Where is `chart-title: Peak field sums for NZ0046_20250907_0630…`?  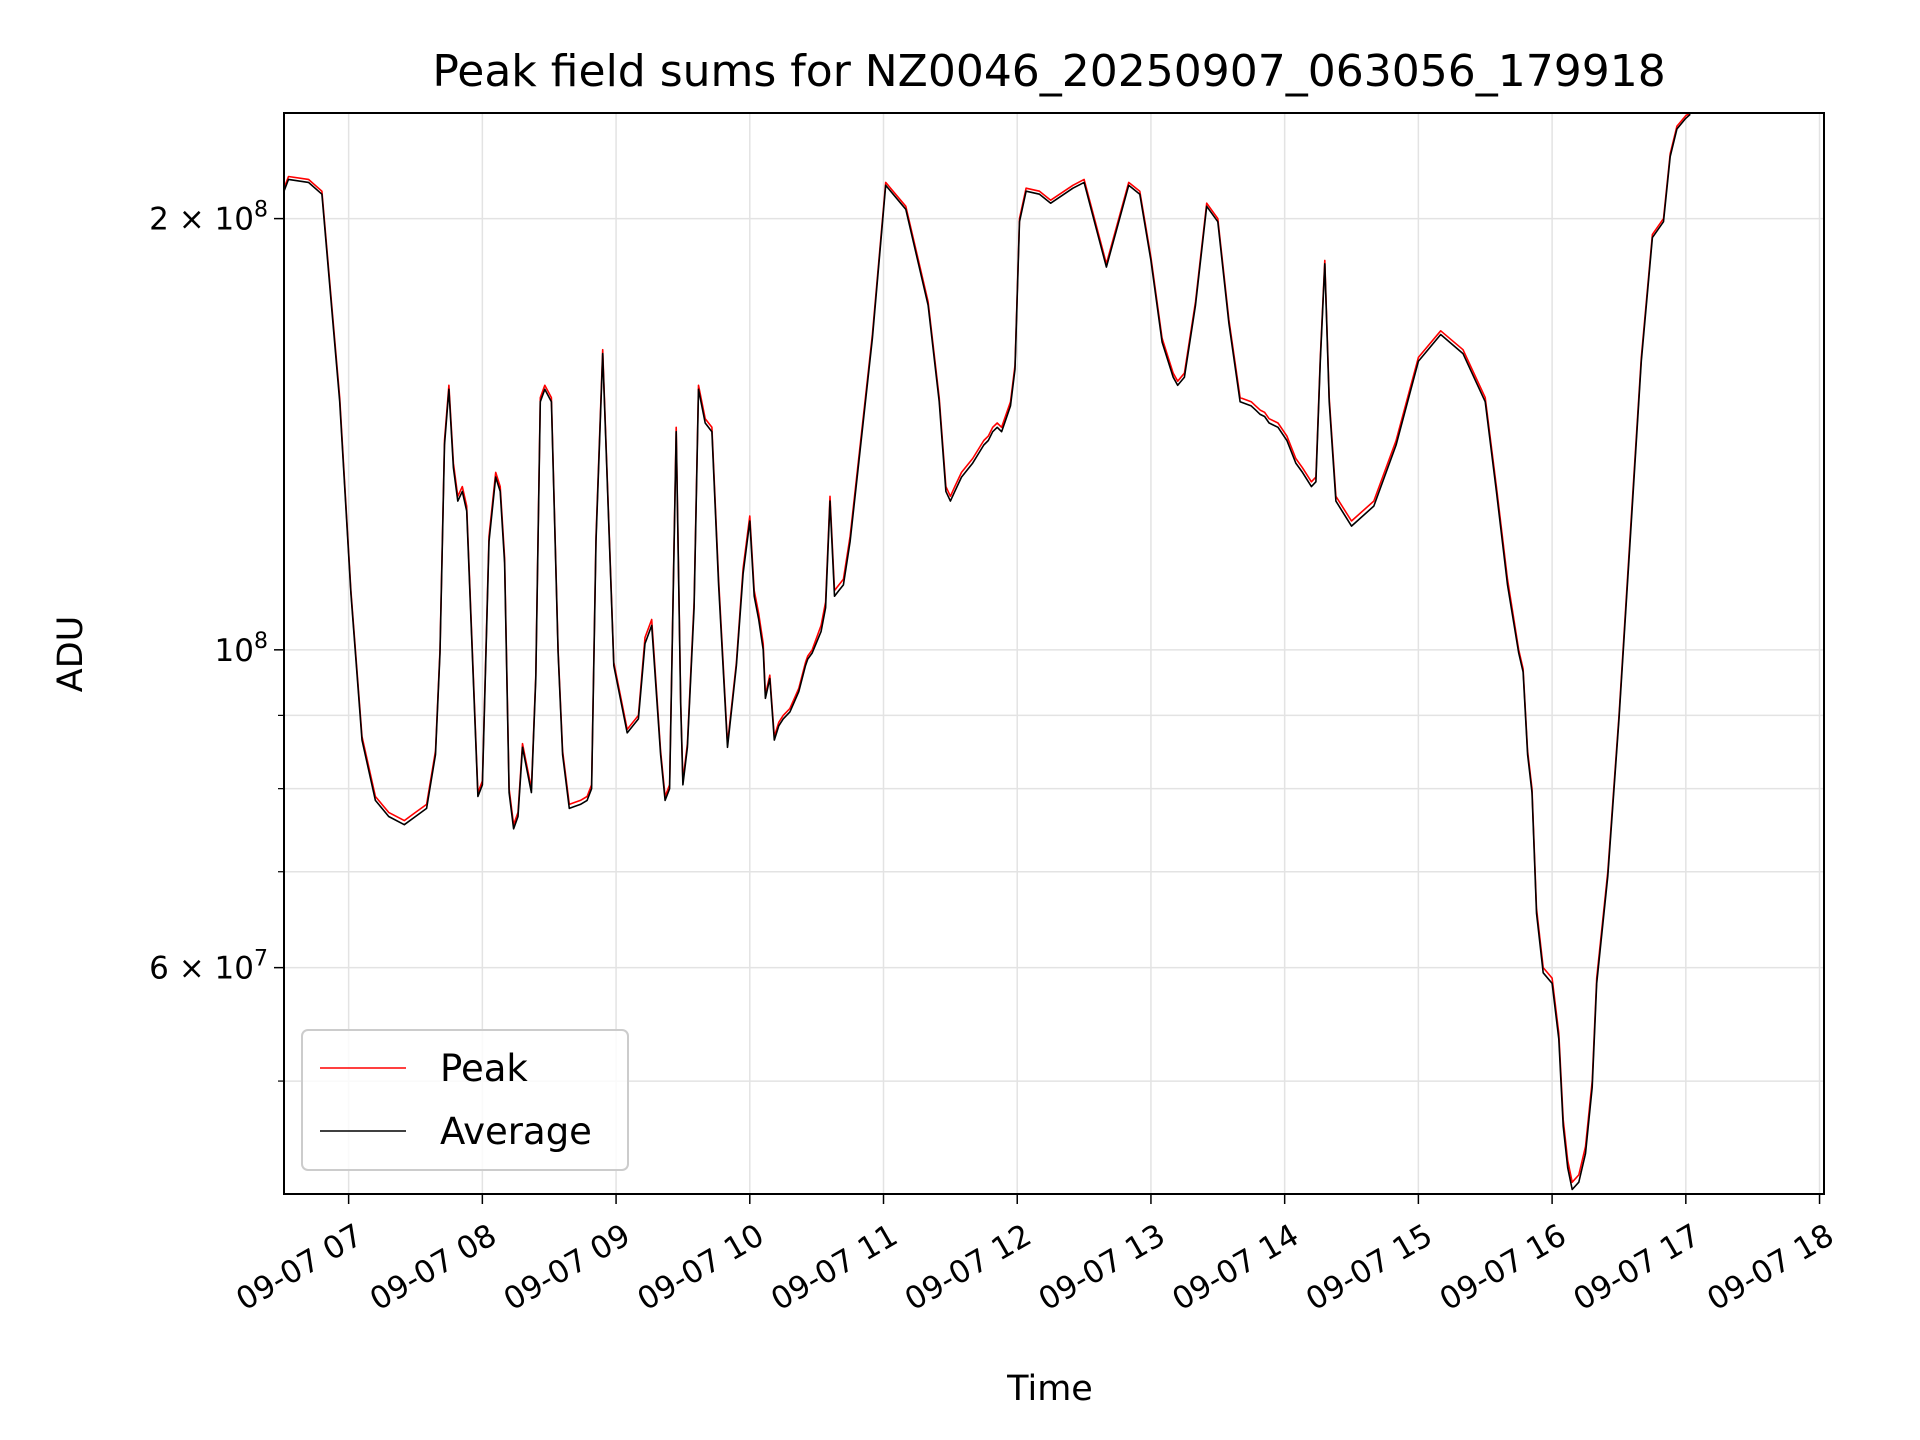 chart-title: Peak field sums for NZ0046_20250907_0630… is located at coordinates (1048, 71).